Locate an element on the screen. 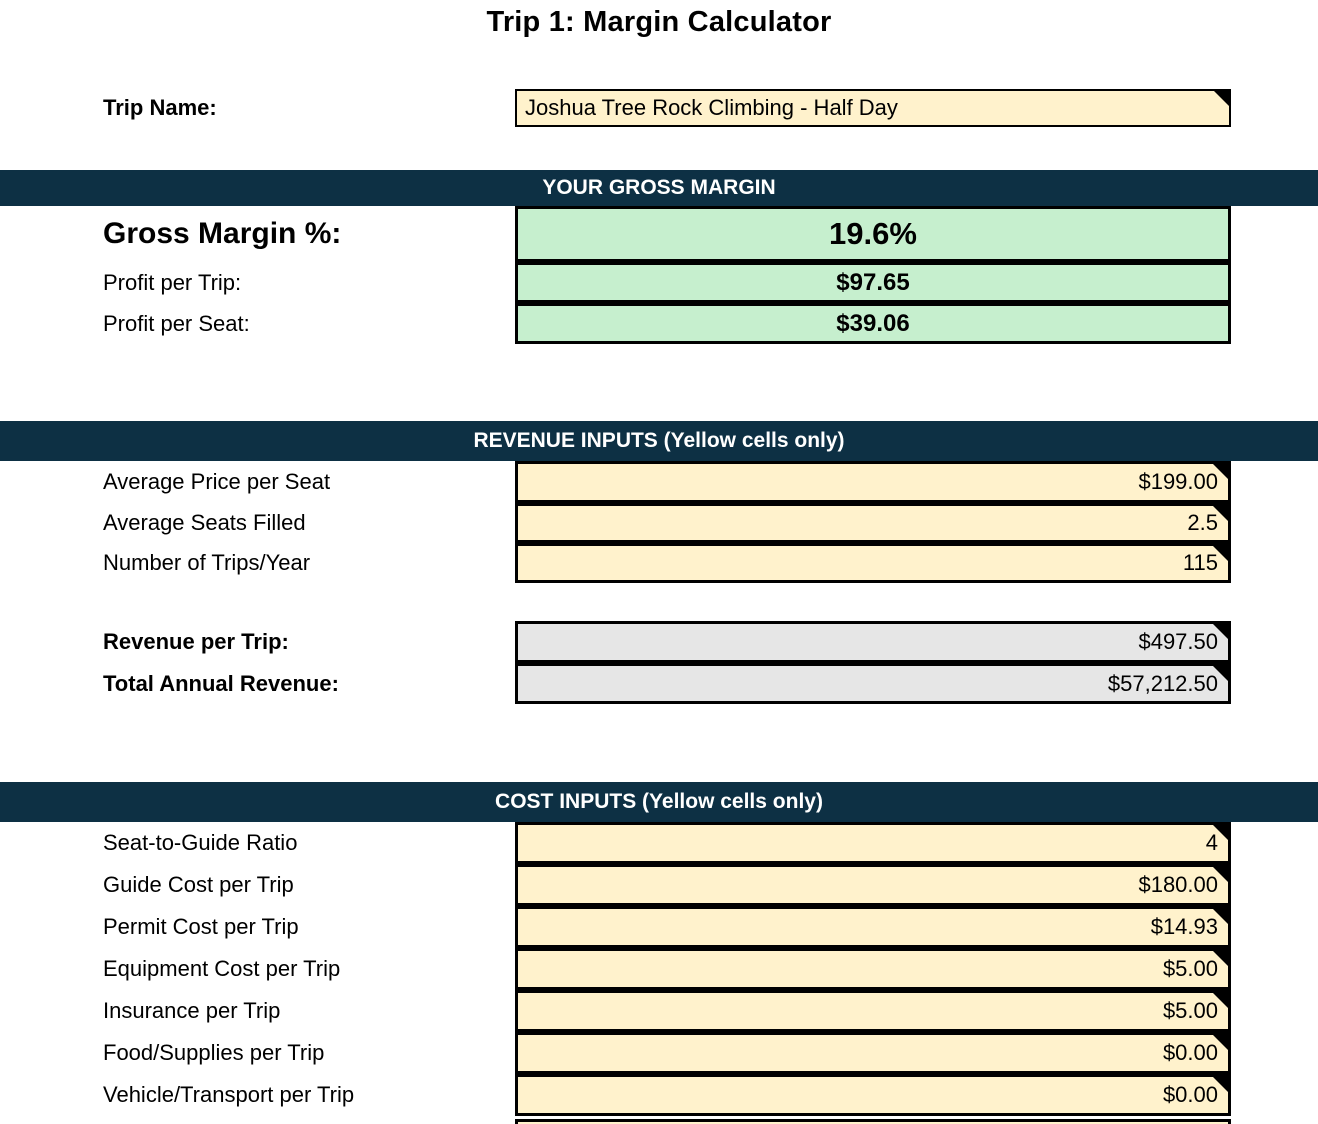 This screenshot has width=1318, height=1124. profit-per-trip-value-cell: $97.65 is located at coordinates (873, 282).